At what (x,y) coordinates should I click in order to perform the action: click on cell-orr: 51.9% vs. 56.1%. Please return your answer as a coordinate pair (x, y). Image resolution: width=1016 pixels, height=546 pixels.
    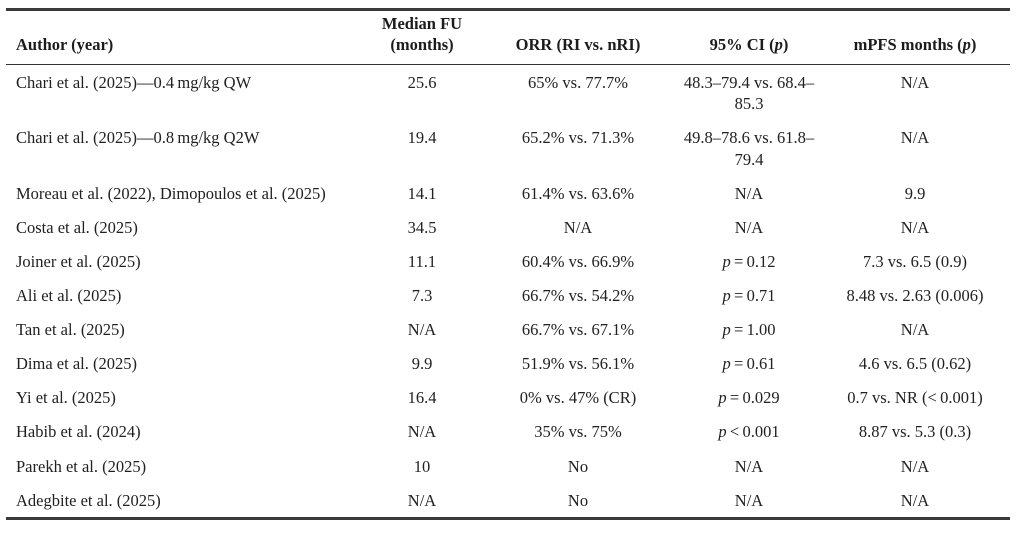
    Looking at the image, I should click on (578, 364).